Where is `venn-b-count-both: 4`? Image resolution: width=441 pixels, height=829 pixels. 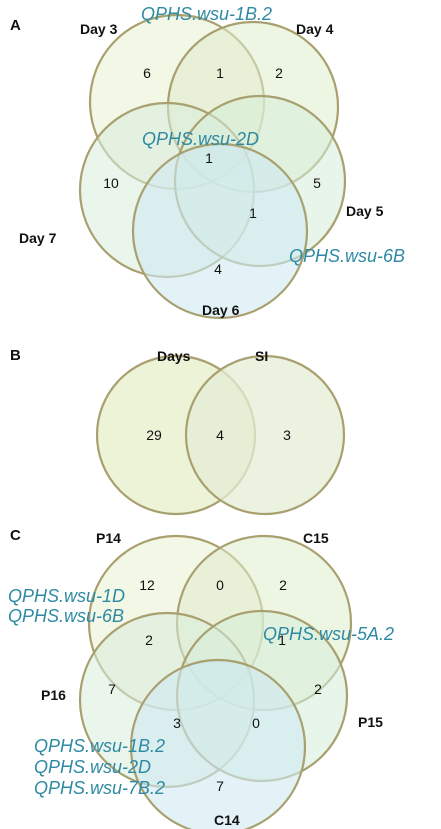
venn-b-count-both: 4 is located at coordinates (220, 435).